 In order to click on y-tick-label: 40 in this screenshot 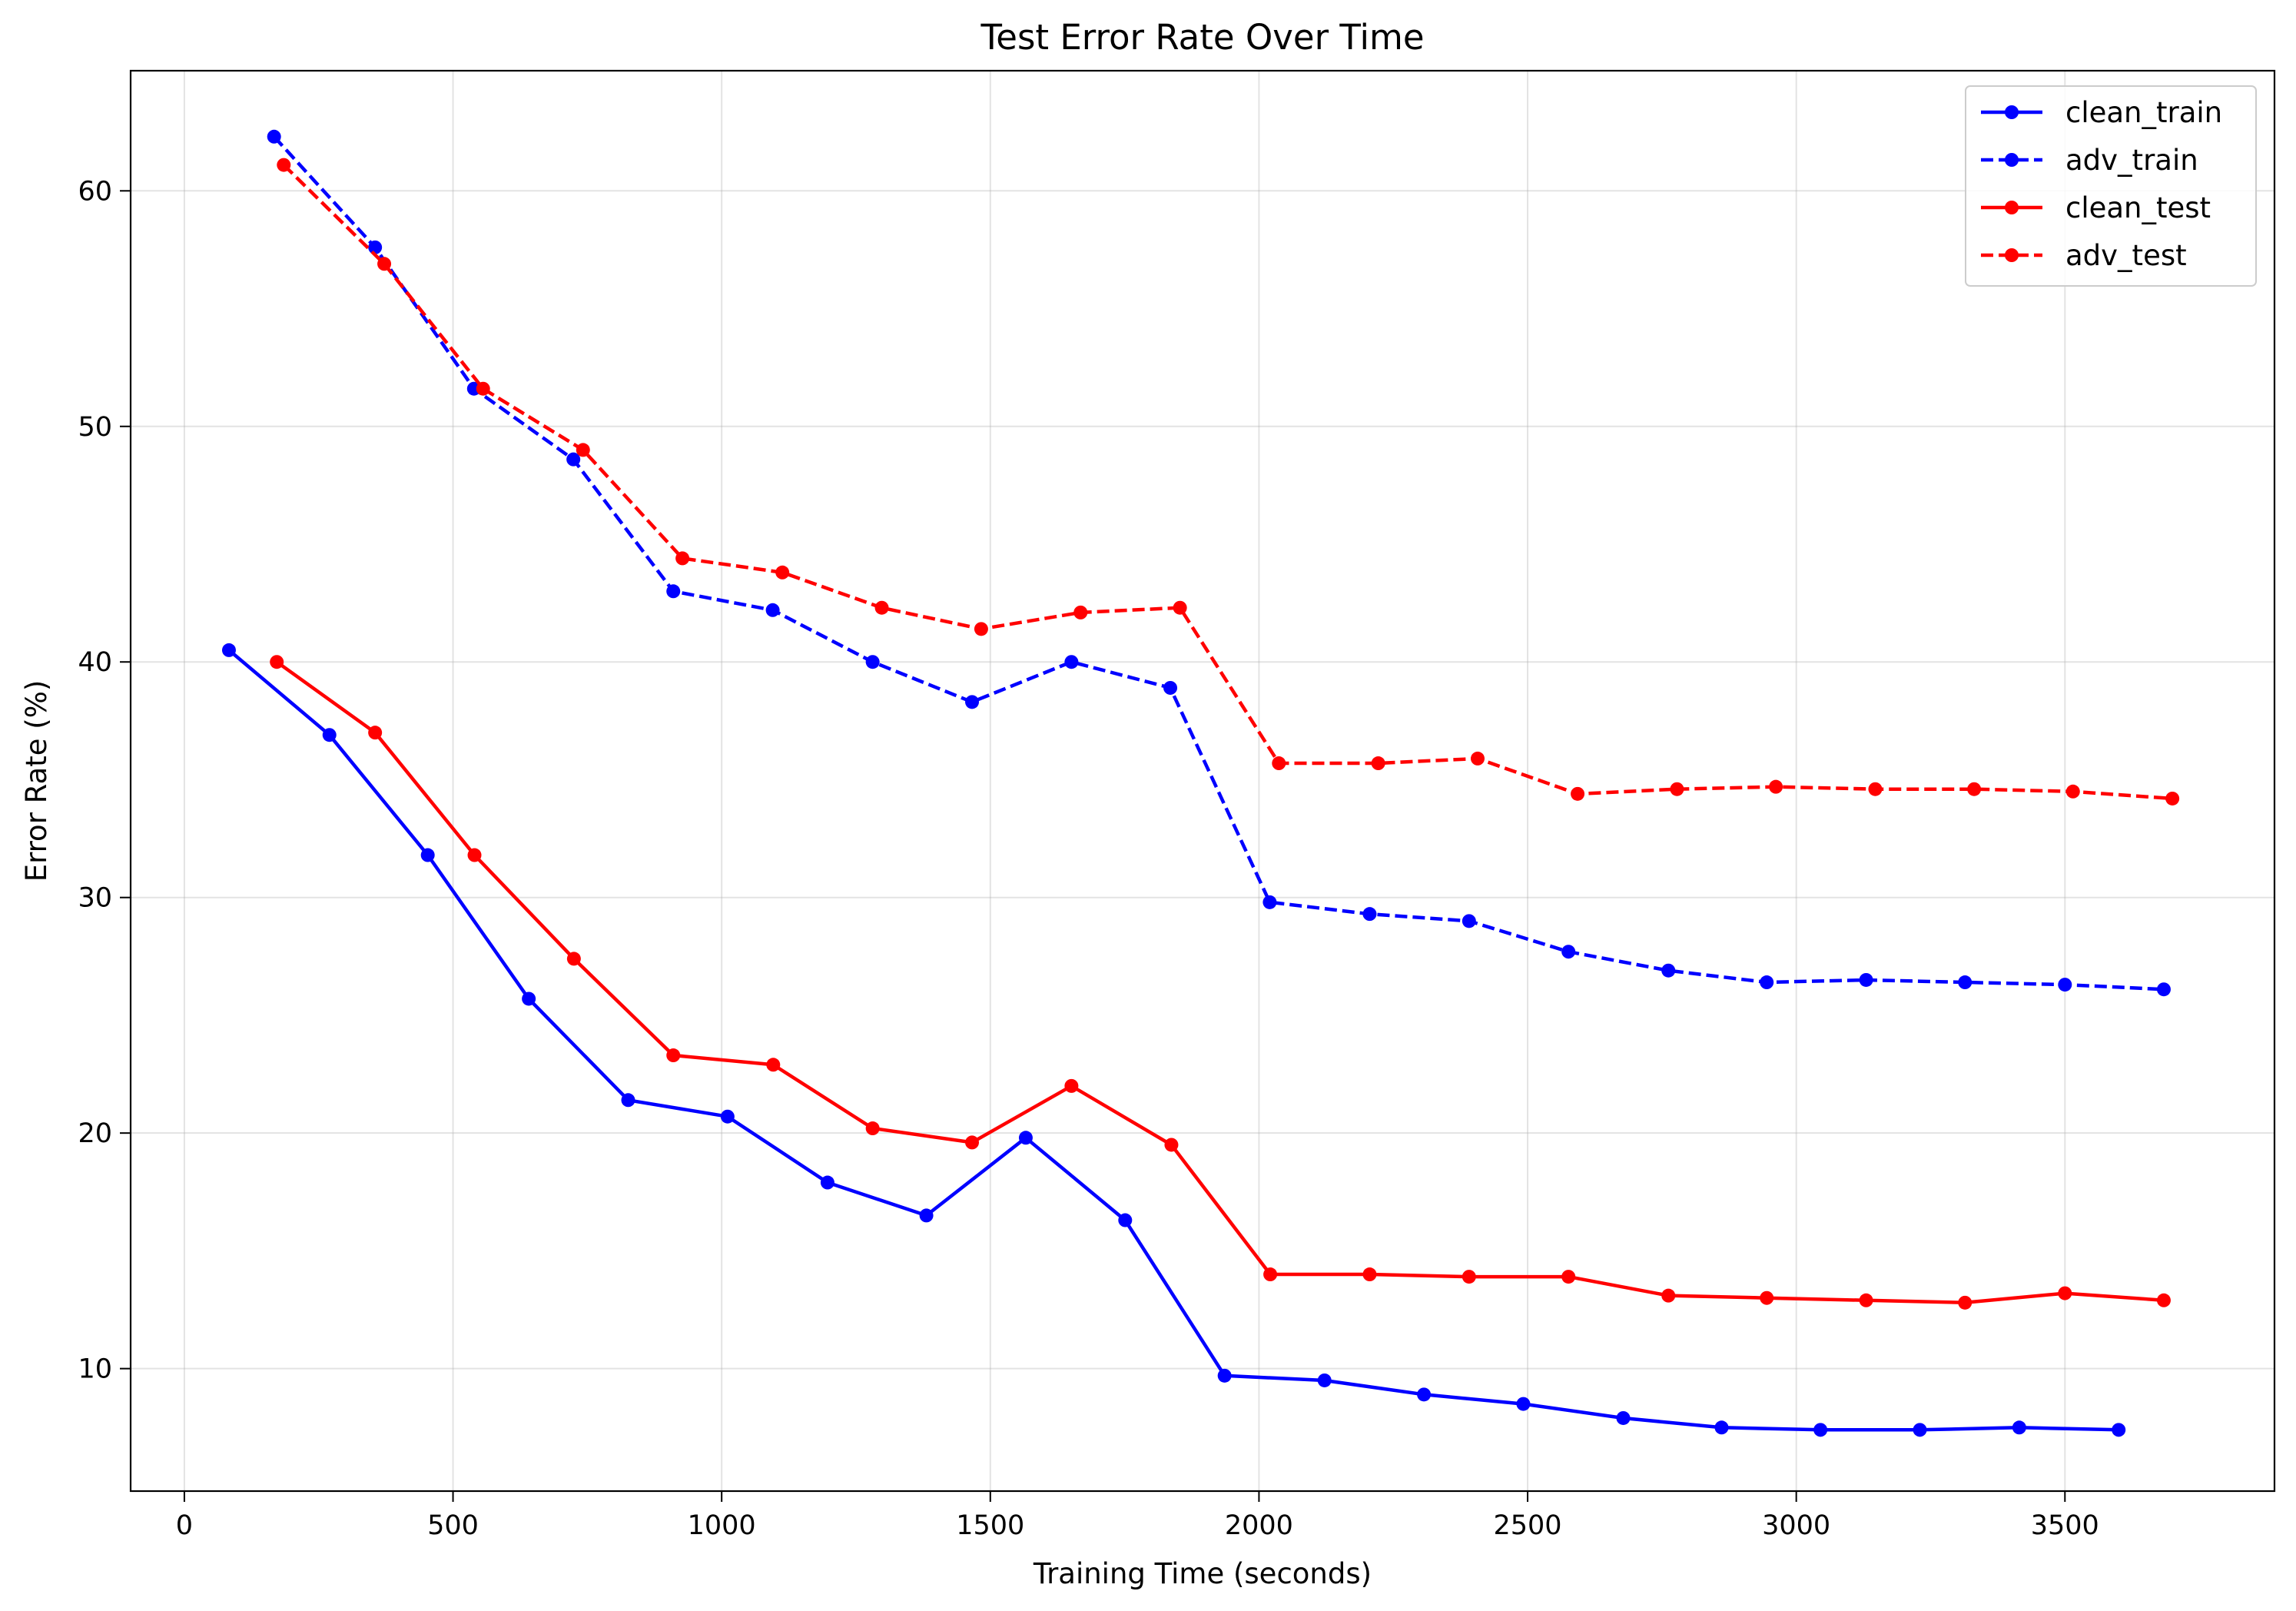, I will do `click(95, 662)`.